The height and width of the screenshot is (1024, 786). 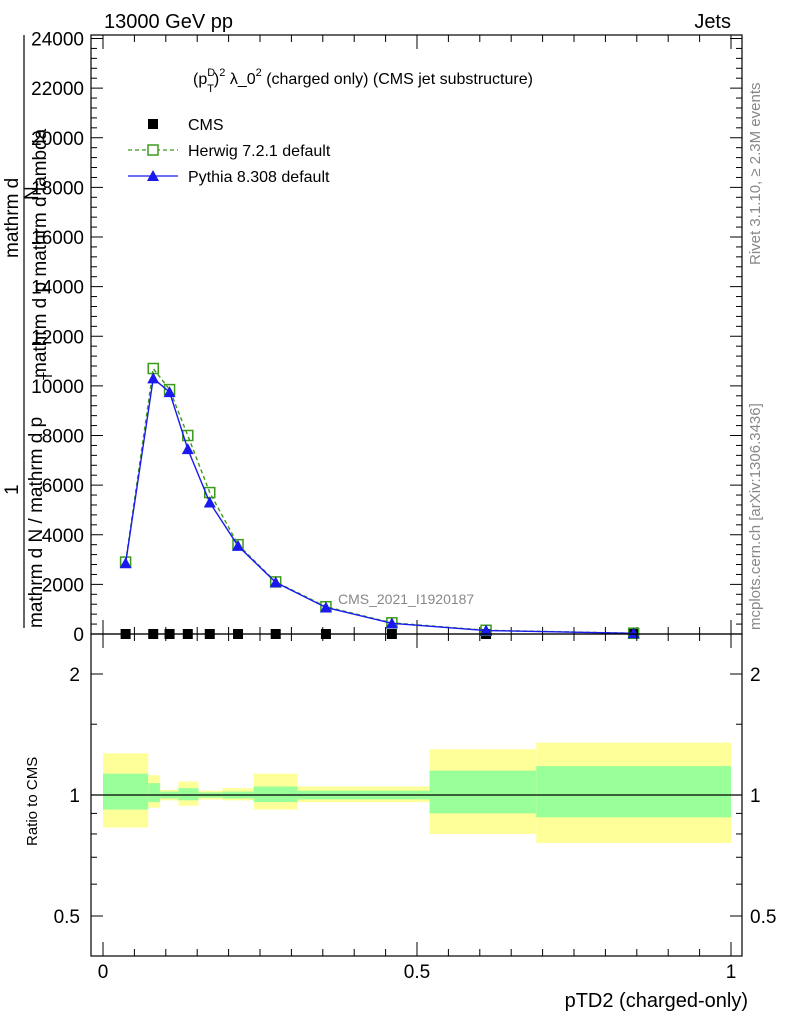 What do you see at coordinates (57, 188) in the screenshot?
I see `y-tick-label: 18000` at bounding box center [57, 188].